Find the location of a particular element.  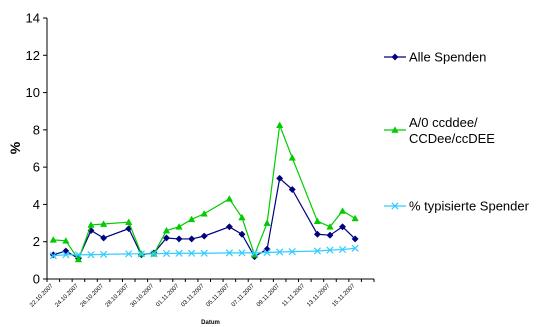

legend-entry-1: Alle Spenden is located at coordinates (435, 57).